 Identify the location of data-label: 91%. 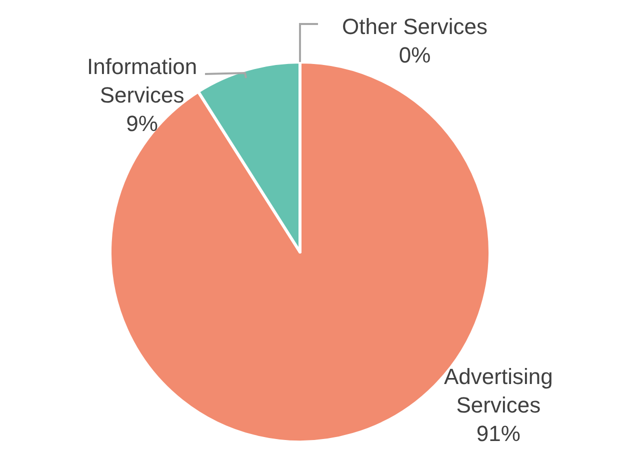
(498, 433).